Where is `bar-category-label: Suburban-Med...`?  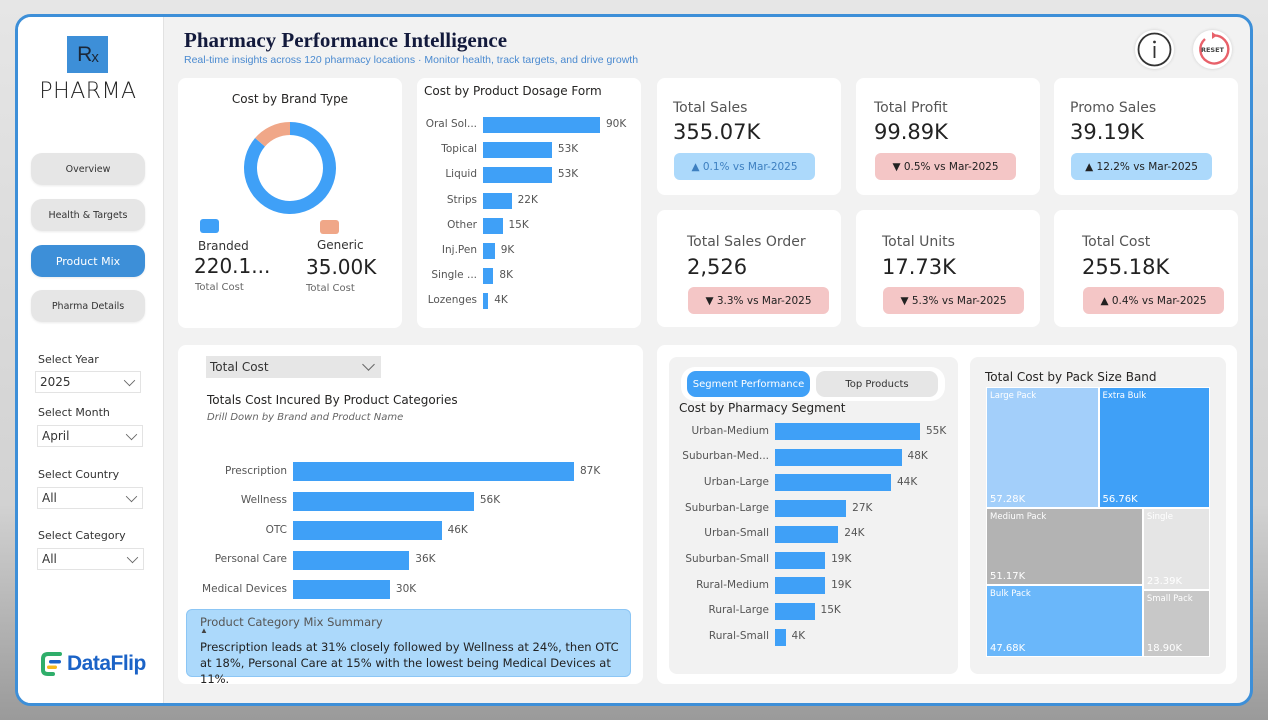
bar-category-label: Suburban-Med... is located at coordinates (725, 456).